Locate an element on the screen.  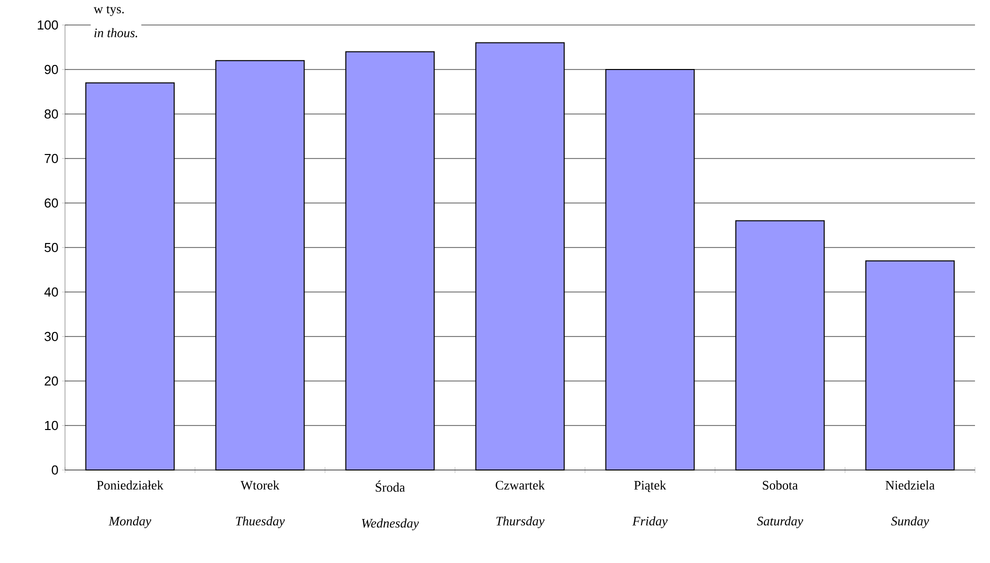
y-tick-label: 100 is located at coordinates (48, 25).